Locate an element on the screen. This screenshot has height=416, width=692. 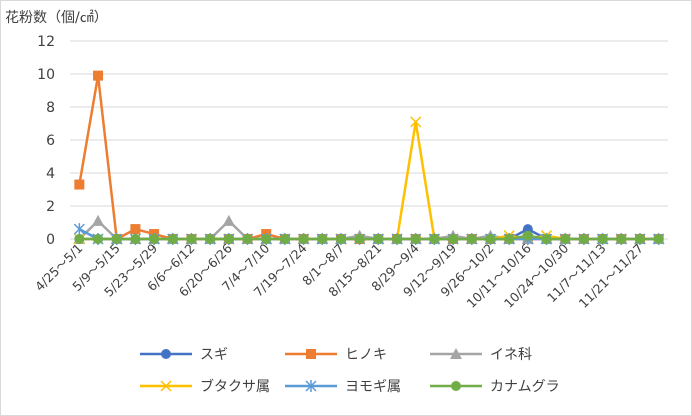
legend-item: イネ科 is located at coordinates (481, 355).